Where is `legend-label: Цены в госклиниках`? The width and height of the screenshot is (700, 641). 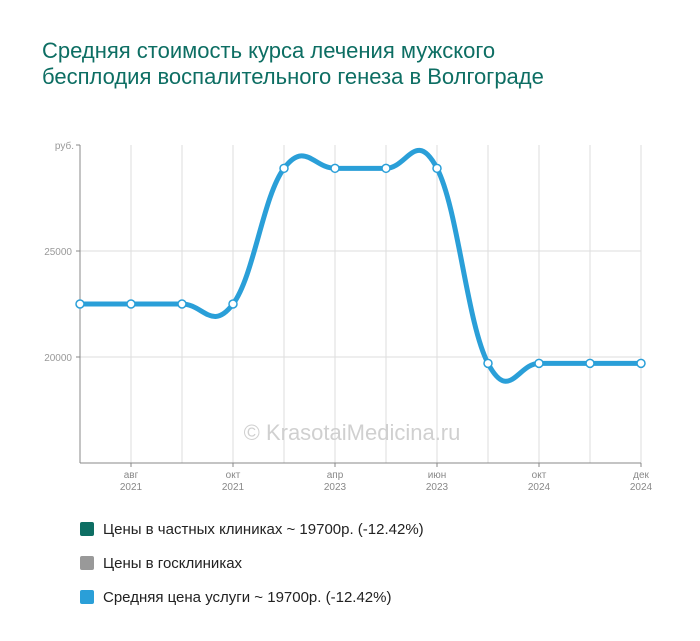 legend-label: Цены в госклиниках is located at coordinates (173, 563).